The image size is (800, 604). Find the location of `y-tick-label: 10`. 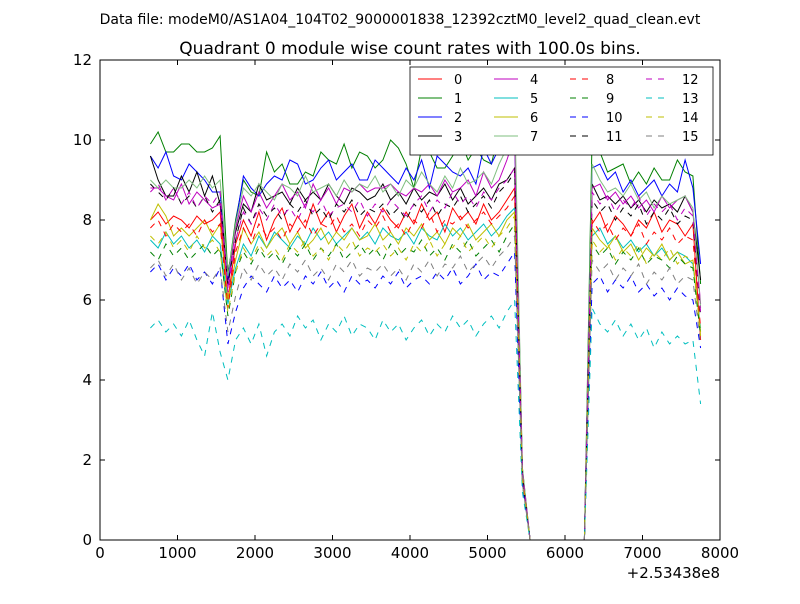

y-tick-label: 10 is located at coordinates (82, 140).